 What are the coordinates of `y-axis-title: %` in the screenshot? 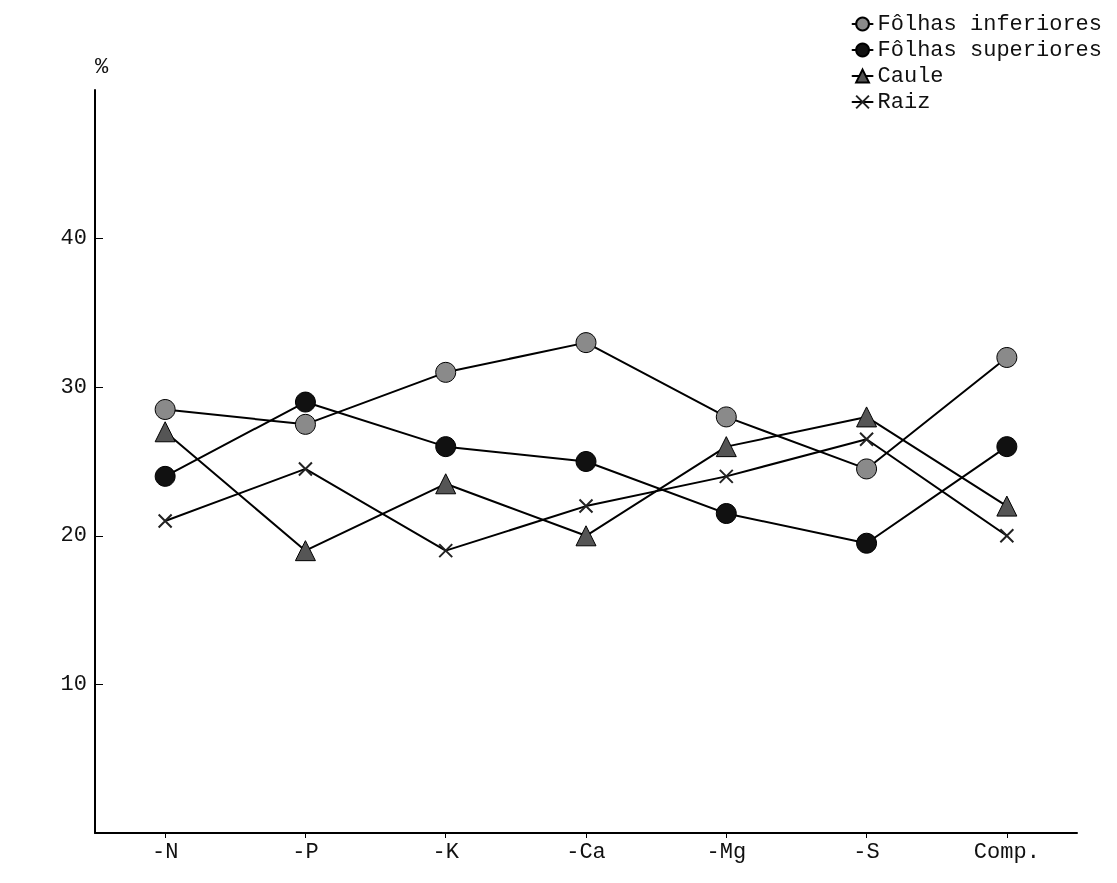 It's located at (102, 67).